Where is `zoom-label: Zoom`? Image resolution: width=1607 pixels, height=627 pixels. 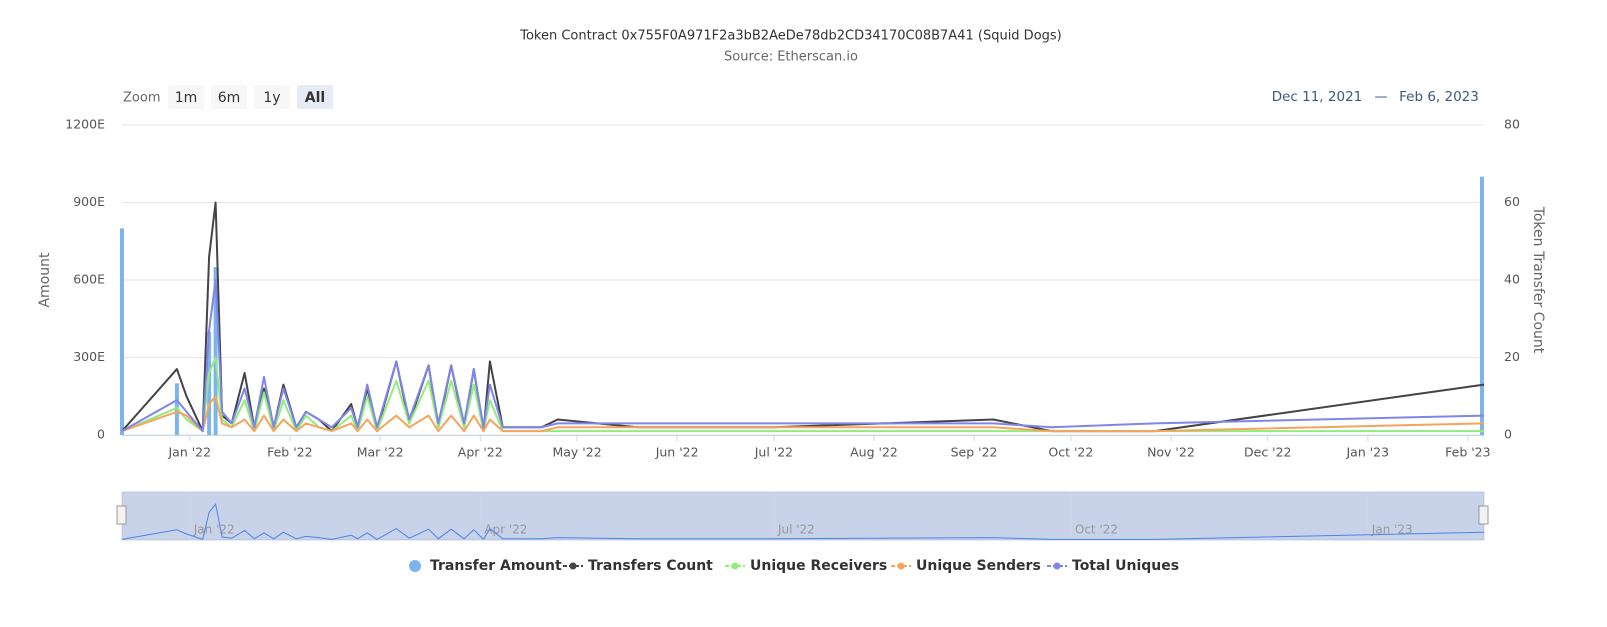
zoom-label: Zoom is located at coordinates (141, 98).